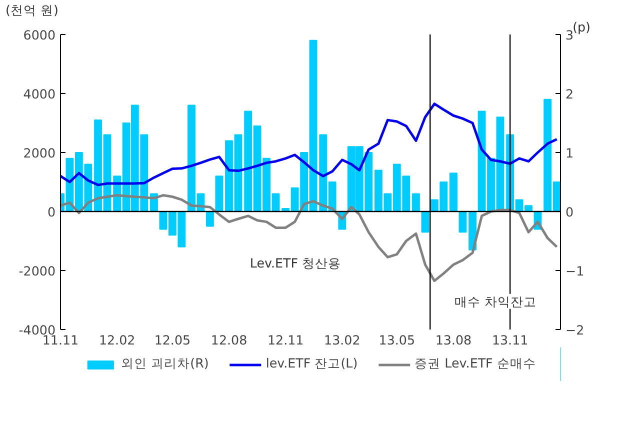 This screenshot has height=435, width=640. What do you see at coordinates (285, 340) in the screenshot?
I see `x-tick-label: 12.11` at bounding box center [285, 340].